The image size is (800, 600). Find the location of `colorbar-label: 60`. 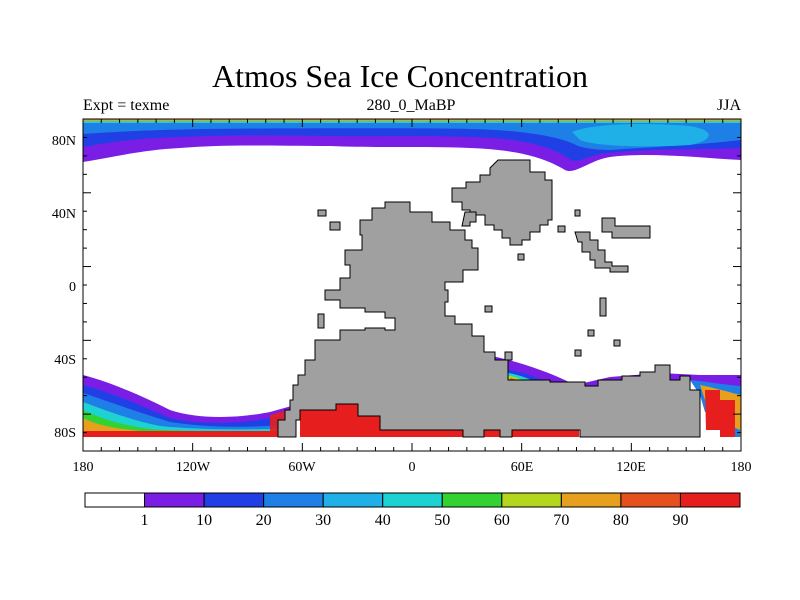

colorbar-label: 60 is located at coordinates (502, 520).